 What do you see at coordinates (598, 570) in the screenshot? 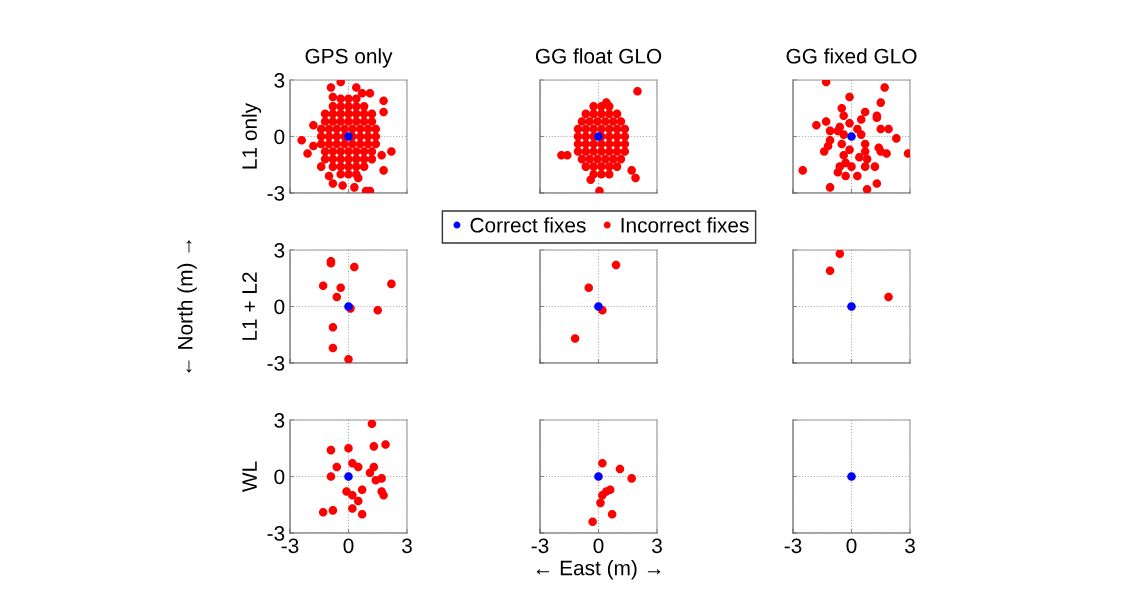
I see `x-axis-title: ← East (m) →` at bounding box center [598, 570].